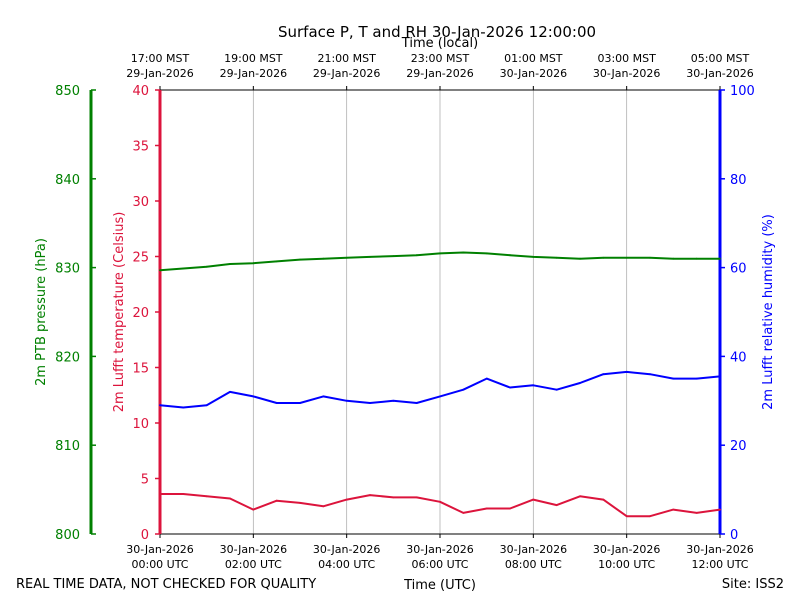  I want to click on axis-tick-label: 820, so click(67, 357).